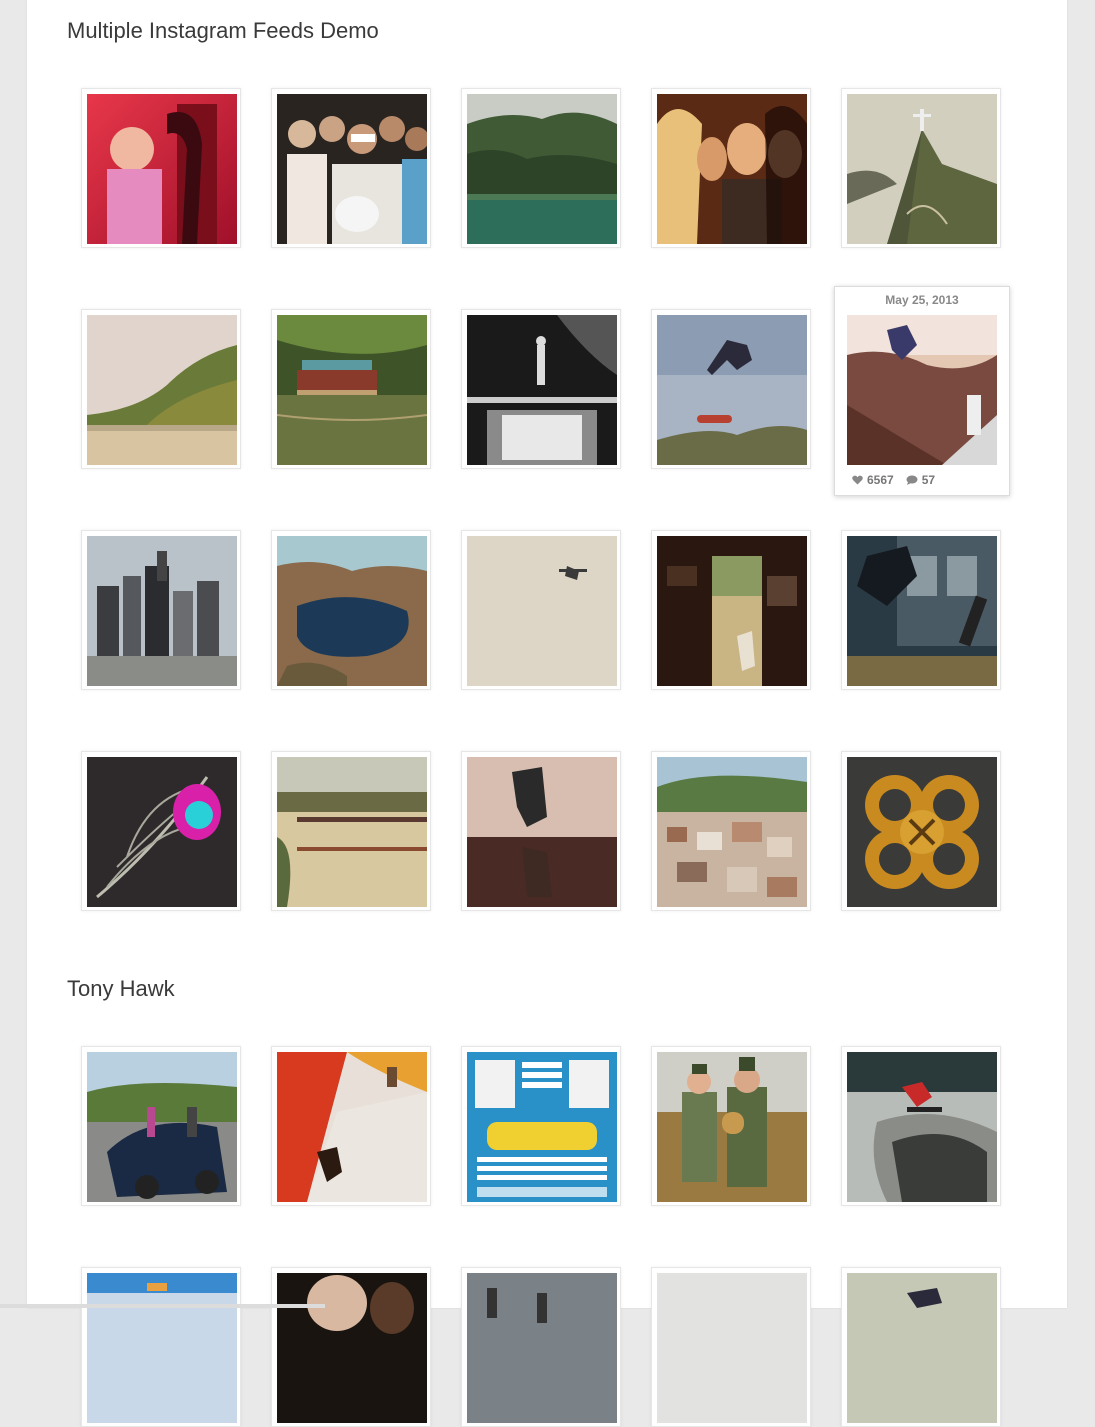 The height and width of the screenshot is (1427, 1095). What do you see at coordinates (912, 480) in the screenshot?
I see `comment-bubble-icon` at bounding box center [912, 480].